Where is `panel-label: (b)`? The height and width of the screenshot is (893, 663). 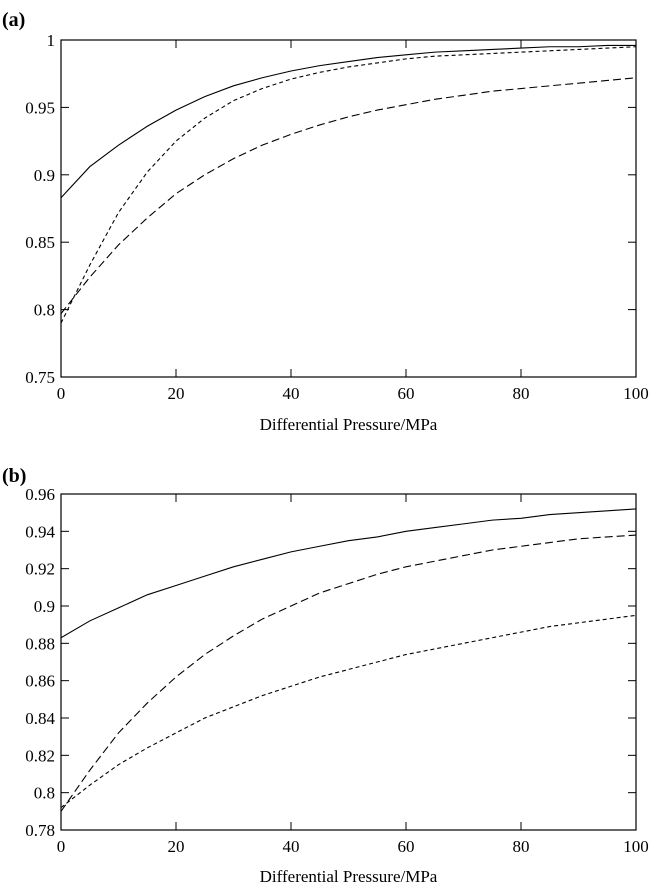 panel-label: (b) is located at coordinates (14, 476).